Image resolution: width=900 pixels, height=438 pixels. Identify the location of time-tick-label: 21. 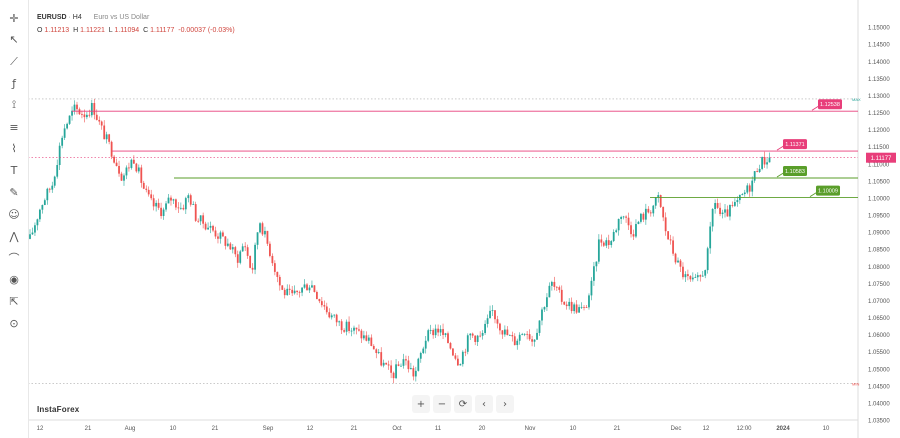
(617, 429).